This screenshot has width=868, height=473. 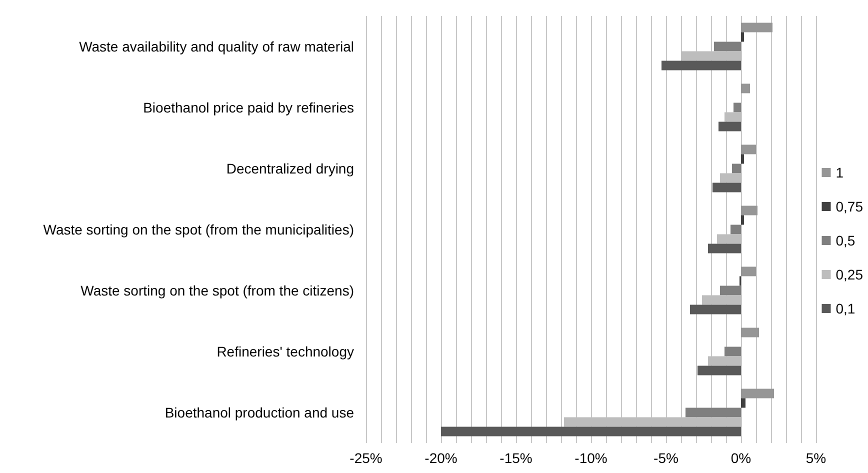 What do you see at coordinates (366, 458) in the screenshot?
I see `x-tick-label: -25%` at bounding box center [366, 458].